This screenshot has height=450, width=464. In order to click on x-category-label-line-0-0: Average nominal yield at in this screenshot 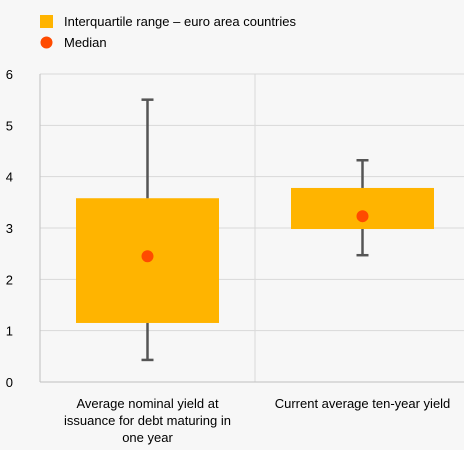, I will do `click(147, 403)`.